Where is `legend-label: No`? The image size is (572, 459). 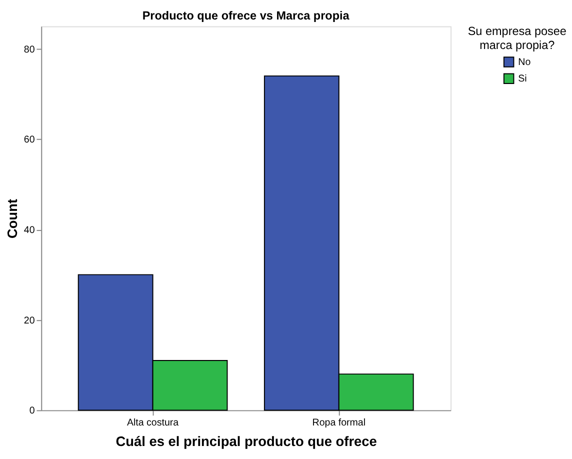
legend-label: No is located at coordinates (525, 62).